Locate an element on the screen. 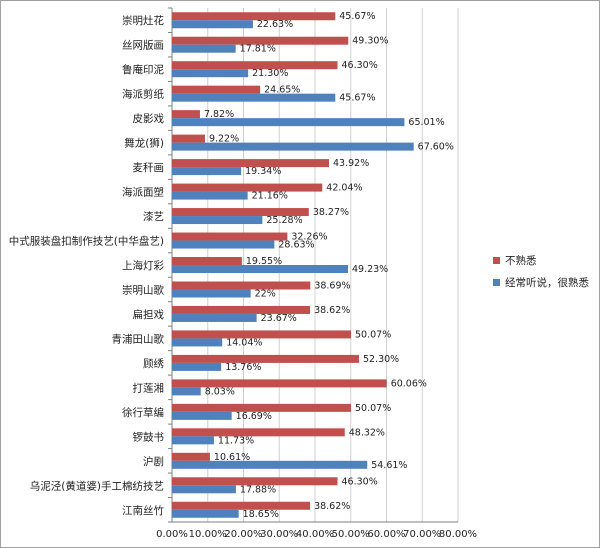 The image size is (600, 548). category-label: 崇明灶花 is located at coordinates (143, 20).